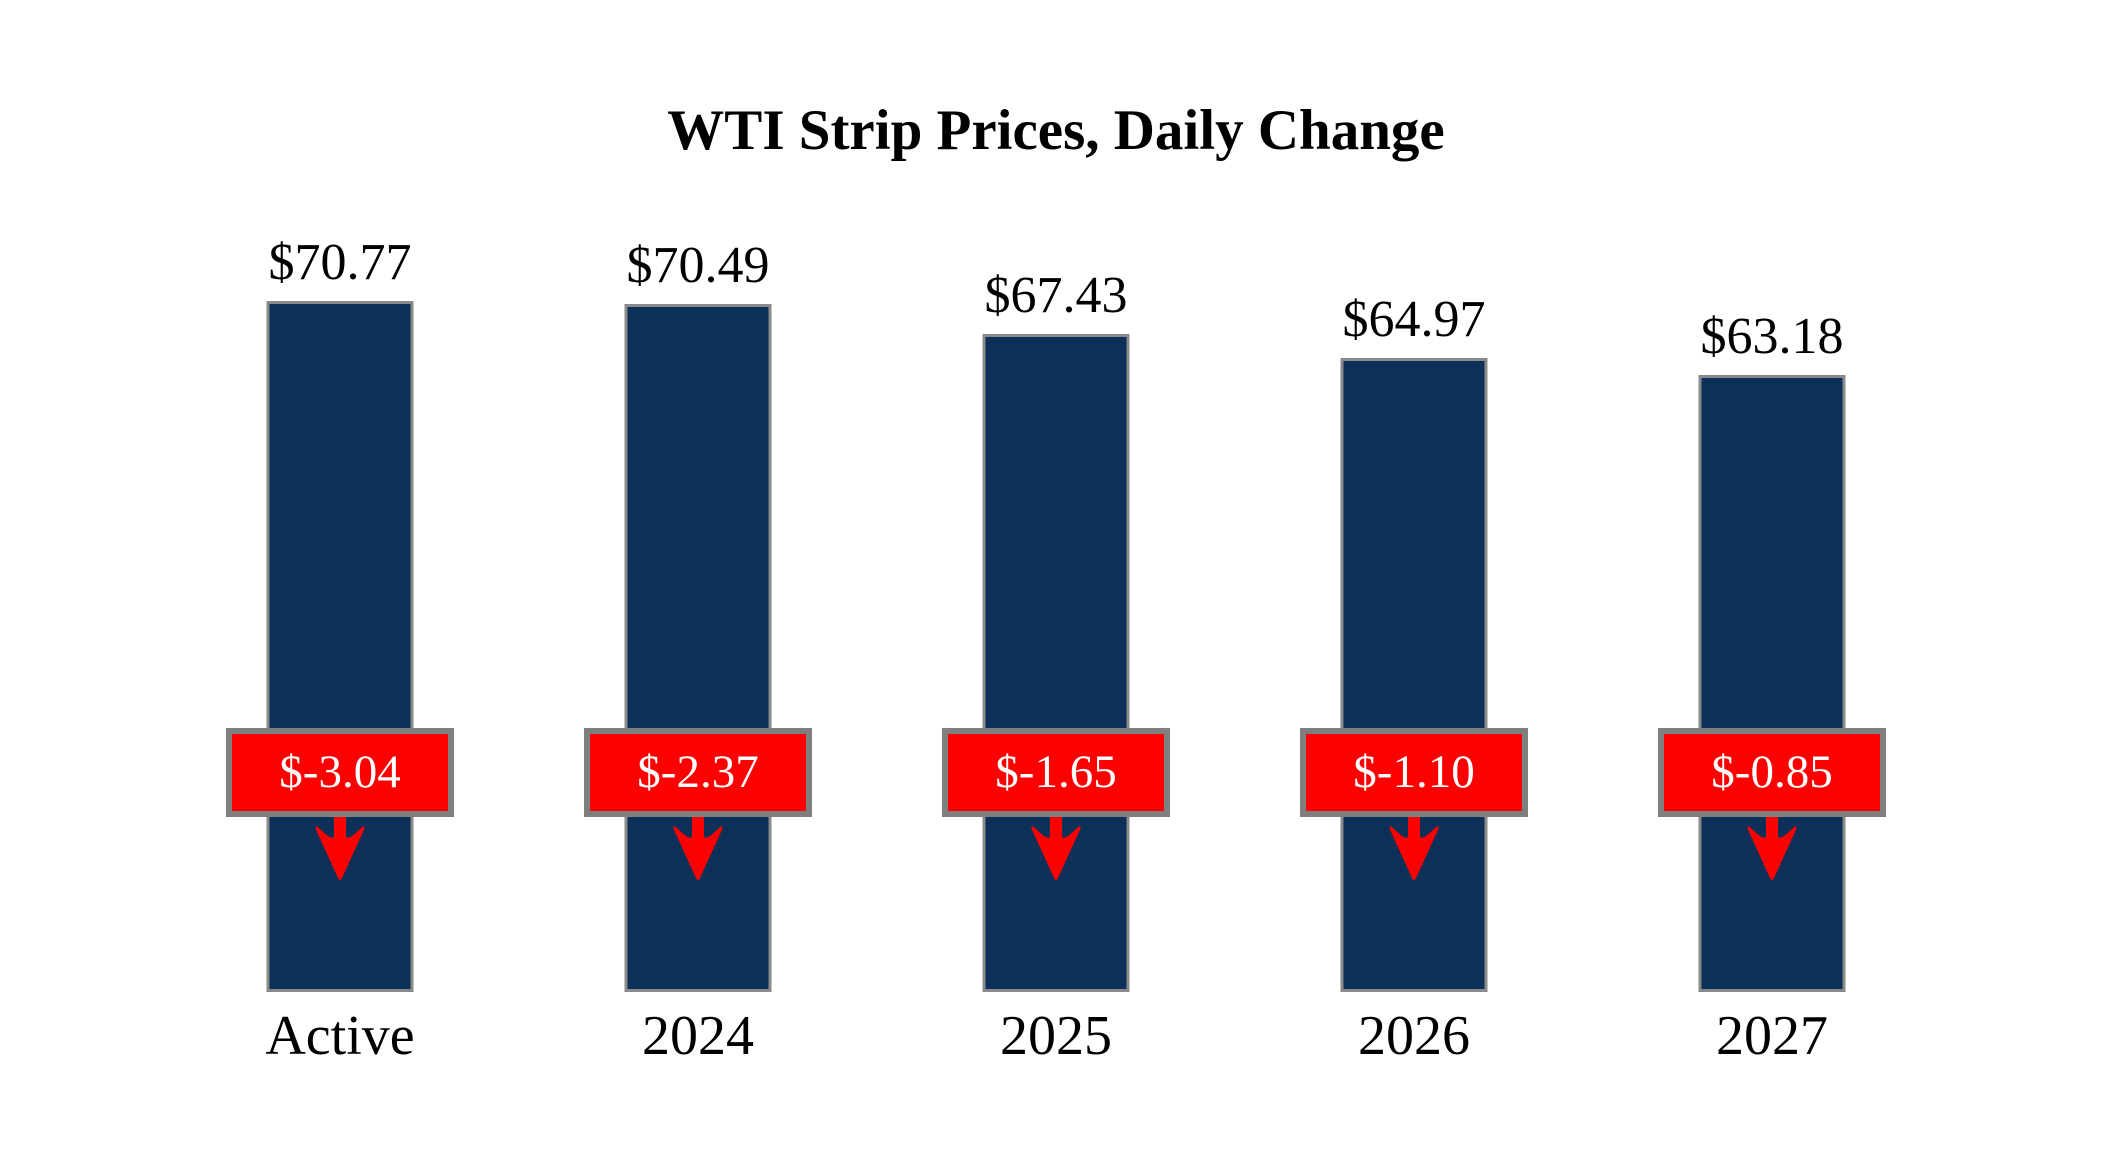 The height and width of the screenshot is (1152, 2112). I want to click on change-badge-label: $-0.85, so click(1772, 772).